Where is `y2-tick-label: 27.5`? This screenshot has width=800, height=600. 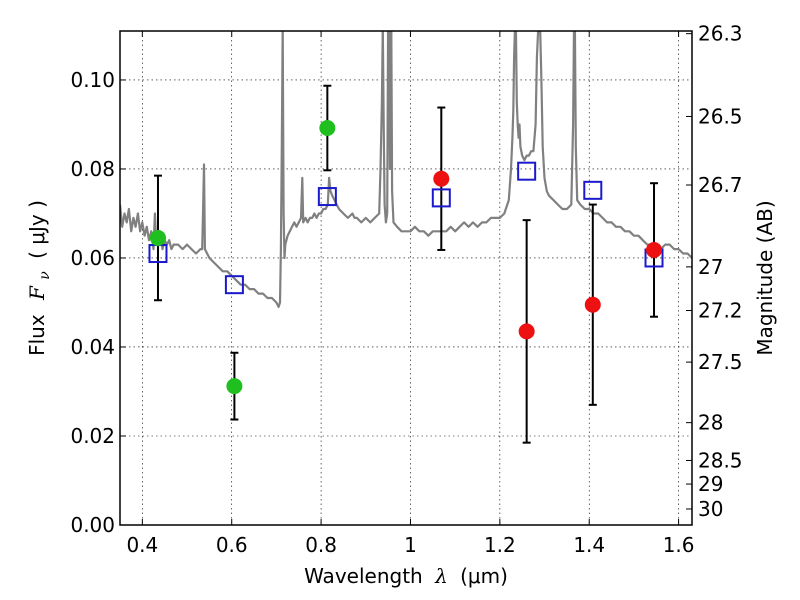
y2-tick-label: 27.5 is located at coordinates (720, 362).